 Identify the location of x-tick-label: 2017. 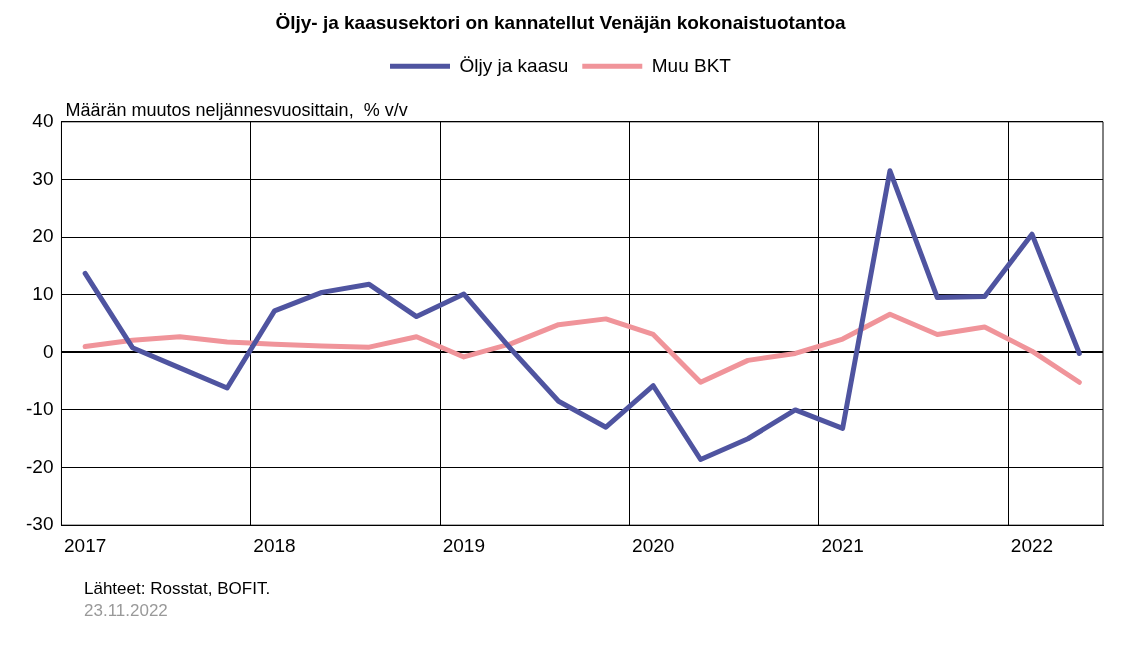
(85, 545).